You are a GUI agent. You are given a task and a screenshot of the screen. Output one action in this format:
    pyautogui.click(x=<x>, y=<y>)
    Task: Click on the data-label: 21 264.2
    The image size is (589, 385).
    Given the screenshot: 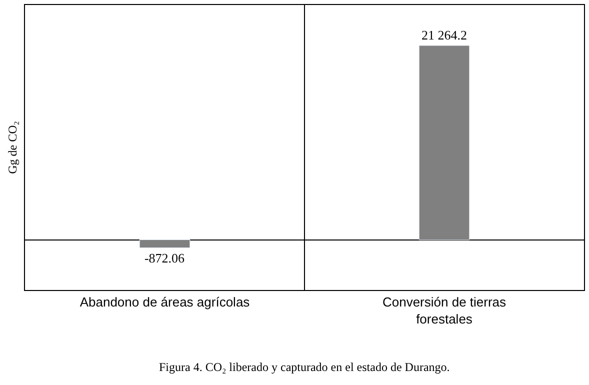 What is the action you would take?
    pyautogui.click(x=445, y=35)
    